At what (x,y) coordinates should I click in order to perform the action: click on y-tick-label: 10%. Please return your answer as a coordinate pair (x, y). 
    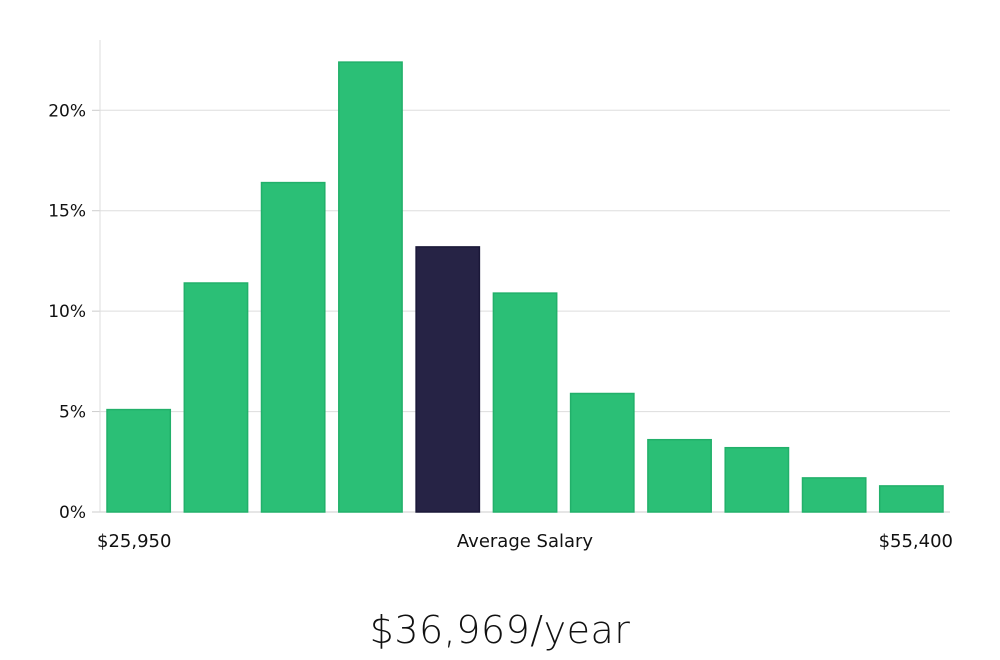
    Looking at the image, I should click on (67, 312).